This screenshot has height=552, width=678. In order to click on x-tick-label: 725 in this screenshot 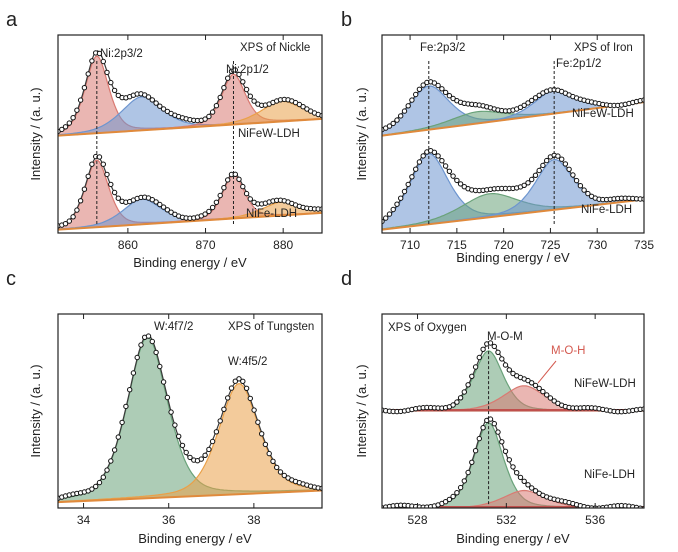, I will do `click(550, 245)`.